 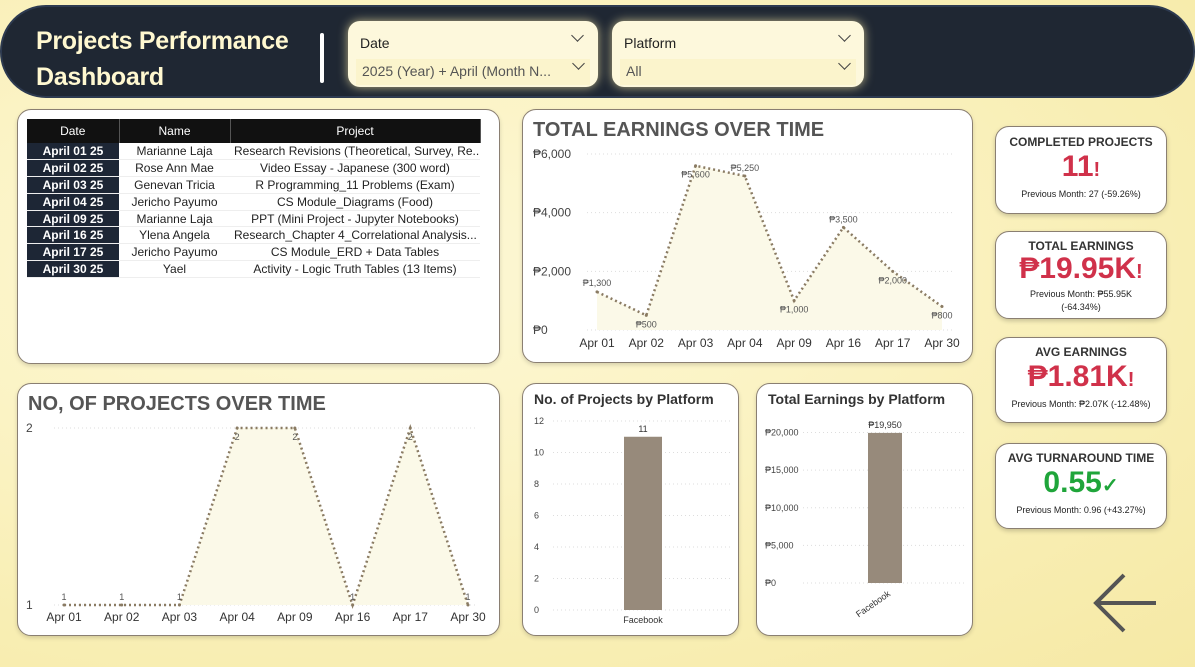 What do you see at coordinates (322, 58) in the screenshot?
I see `title-divider` at bounding box center [322, 58].